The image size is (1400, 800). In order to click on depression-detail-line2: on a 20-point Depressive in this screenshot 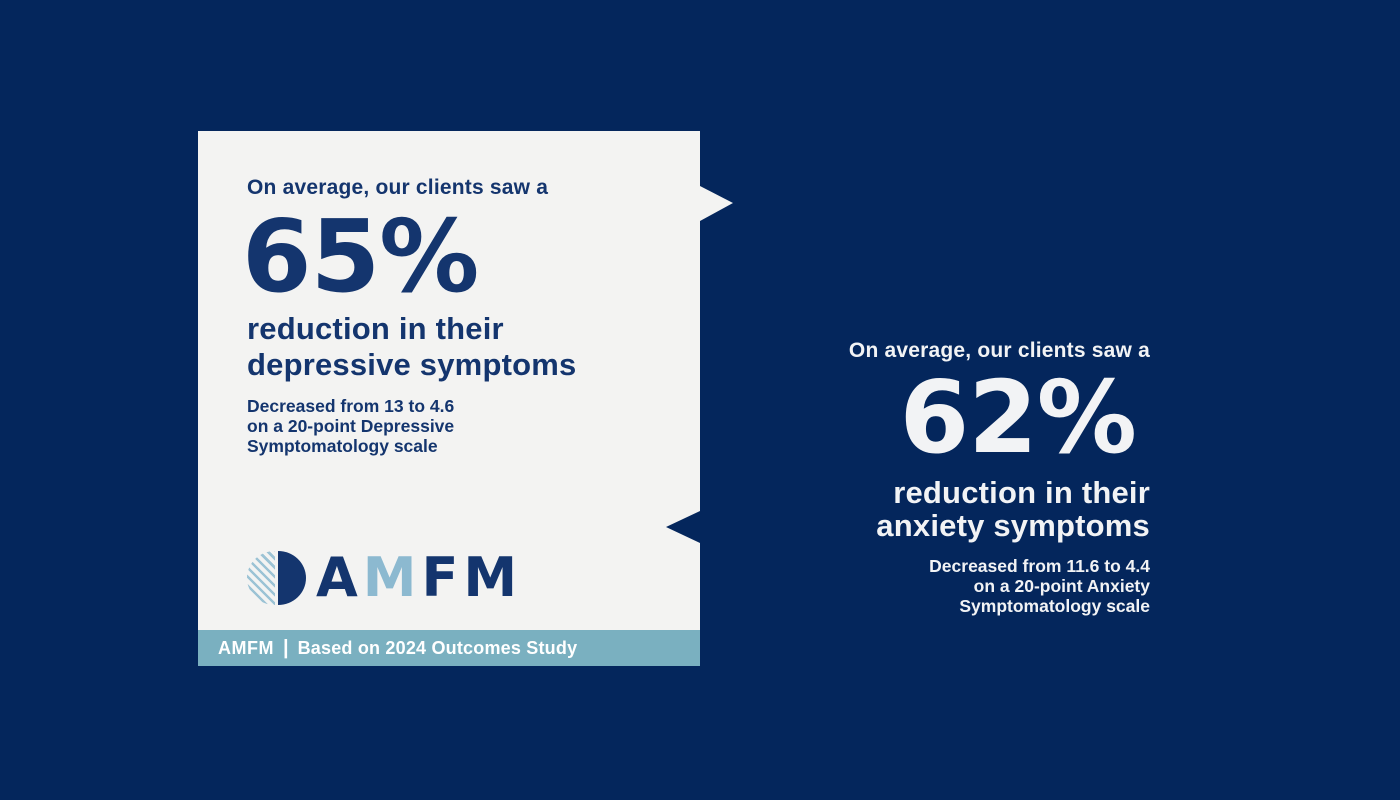, I will do `click(351, 426)`.